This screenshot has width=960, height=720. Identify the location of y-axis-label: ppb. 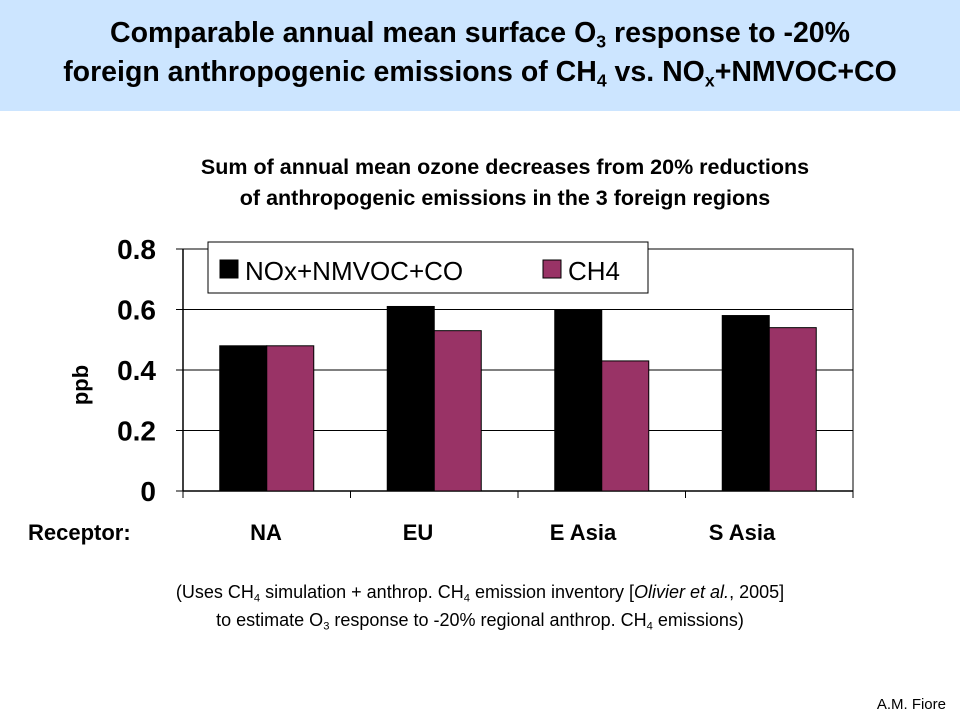
(80, 385).